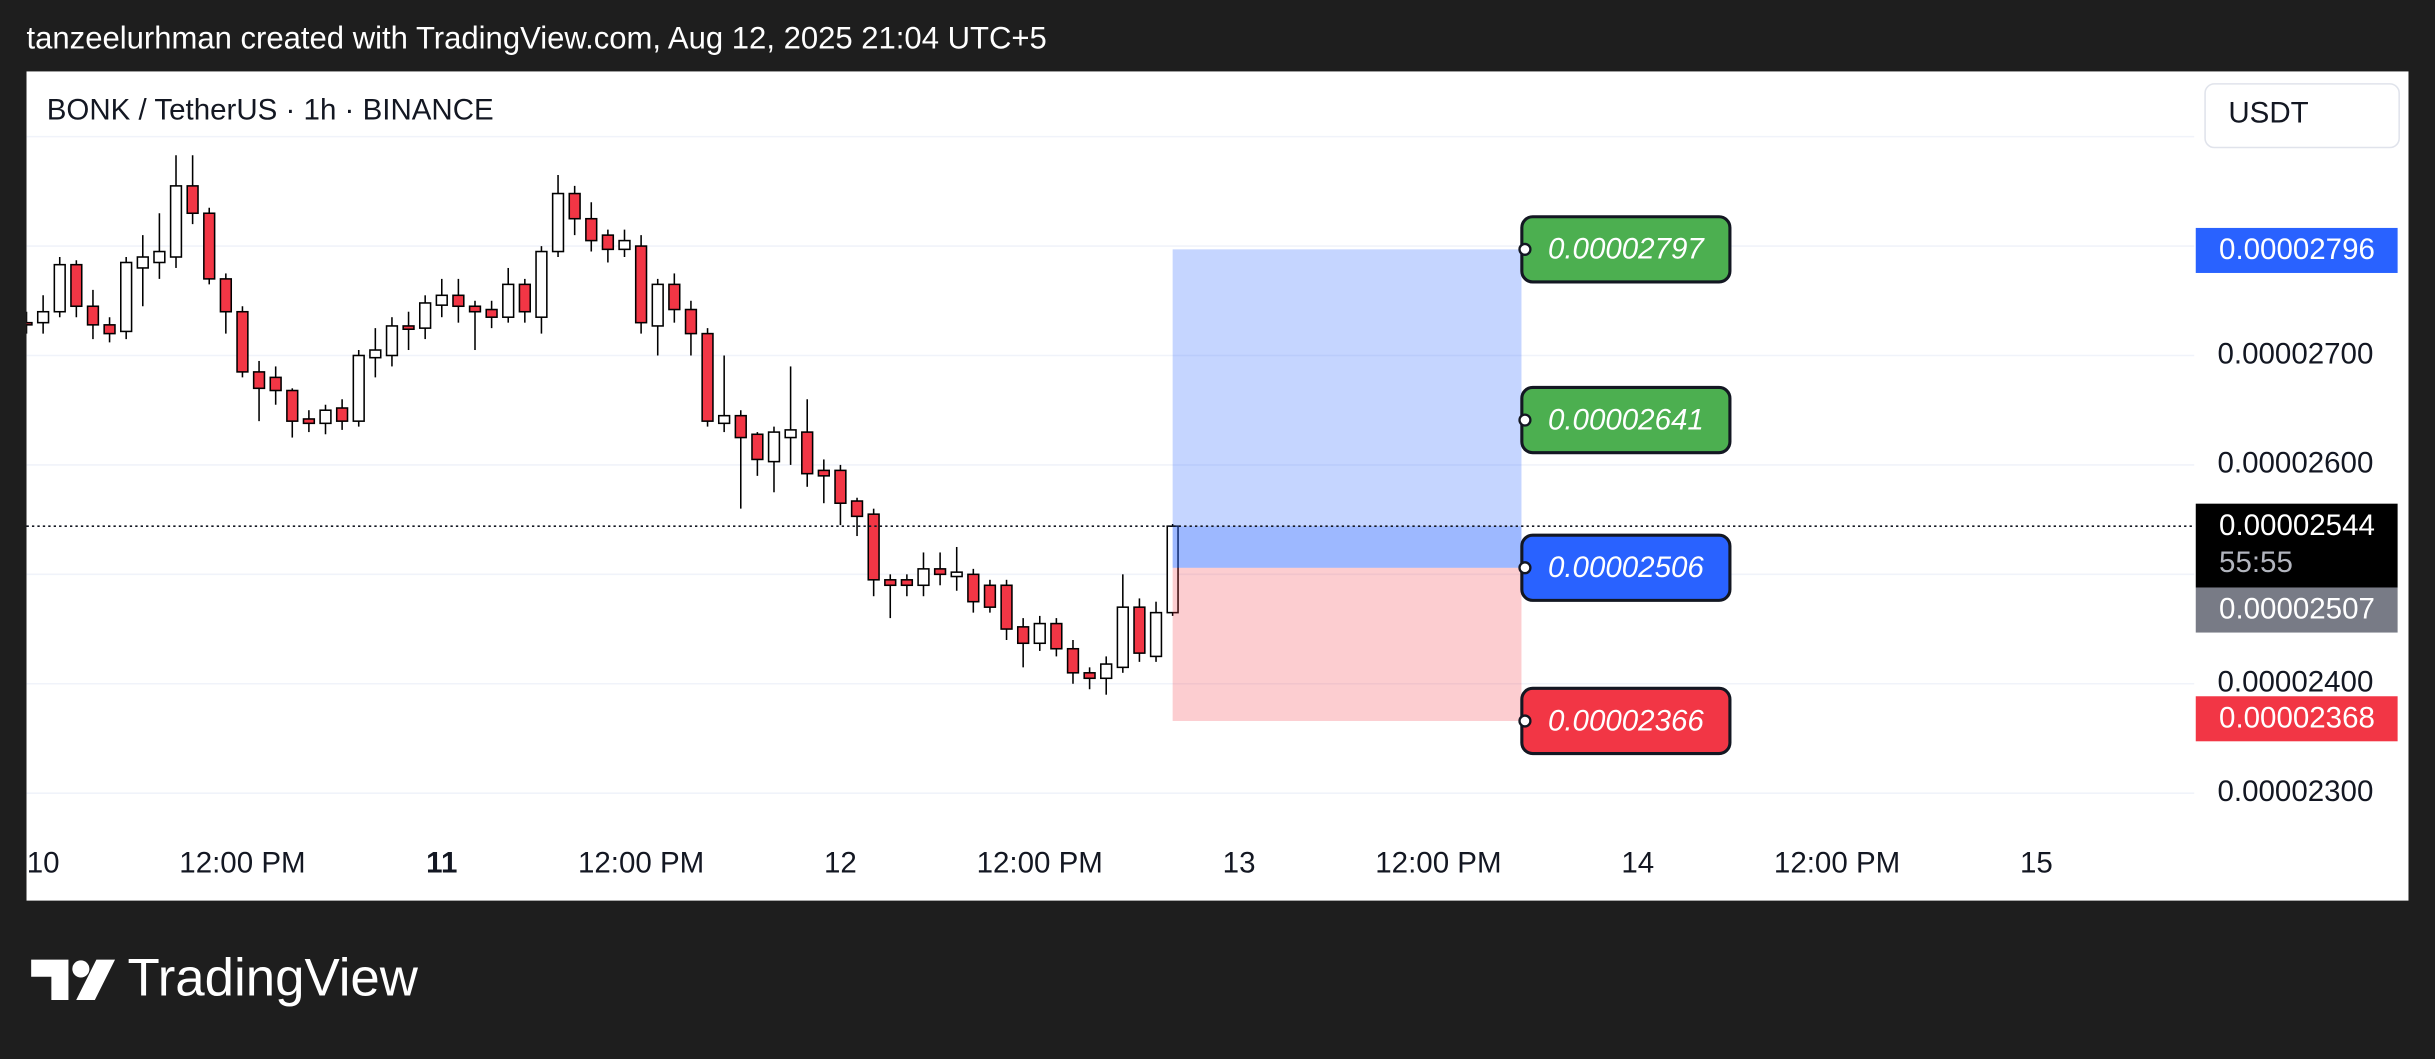 Image resolution: width=2435 pixels, height=1059 pixels. I want to click on x-tick-label: 10, so click(43, 863).